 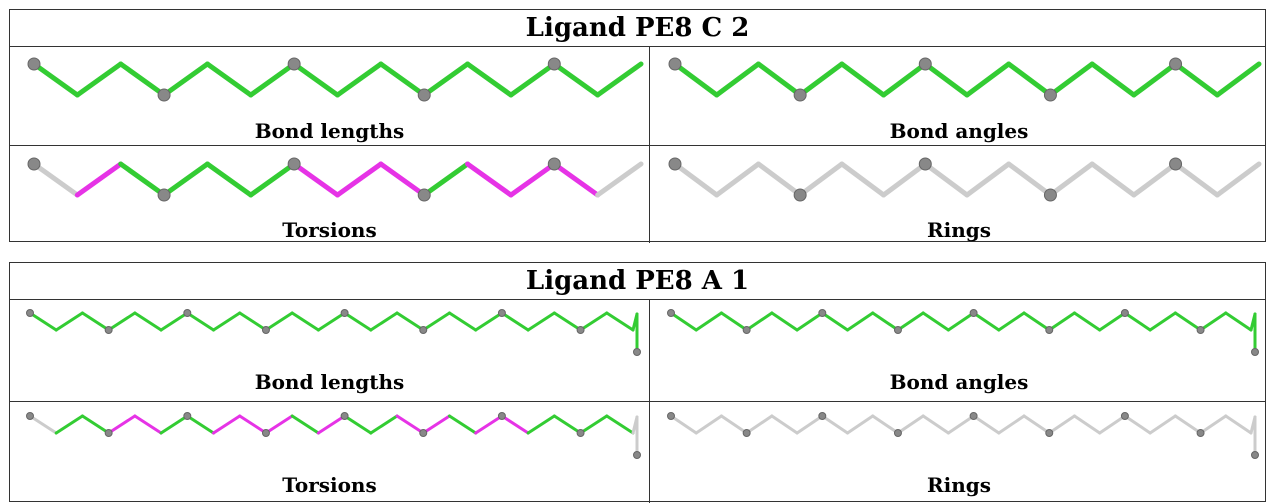 I want to click on panel-bond-lengths: Bond lengths, so click(x=329, y=96).